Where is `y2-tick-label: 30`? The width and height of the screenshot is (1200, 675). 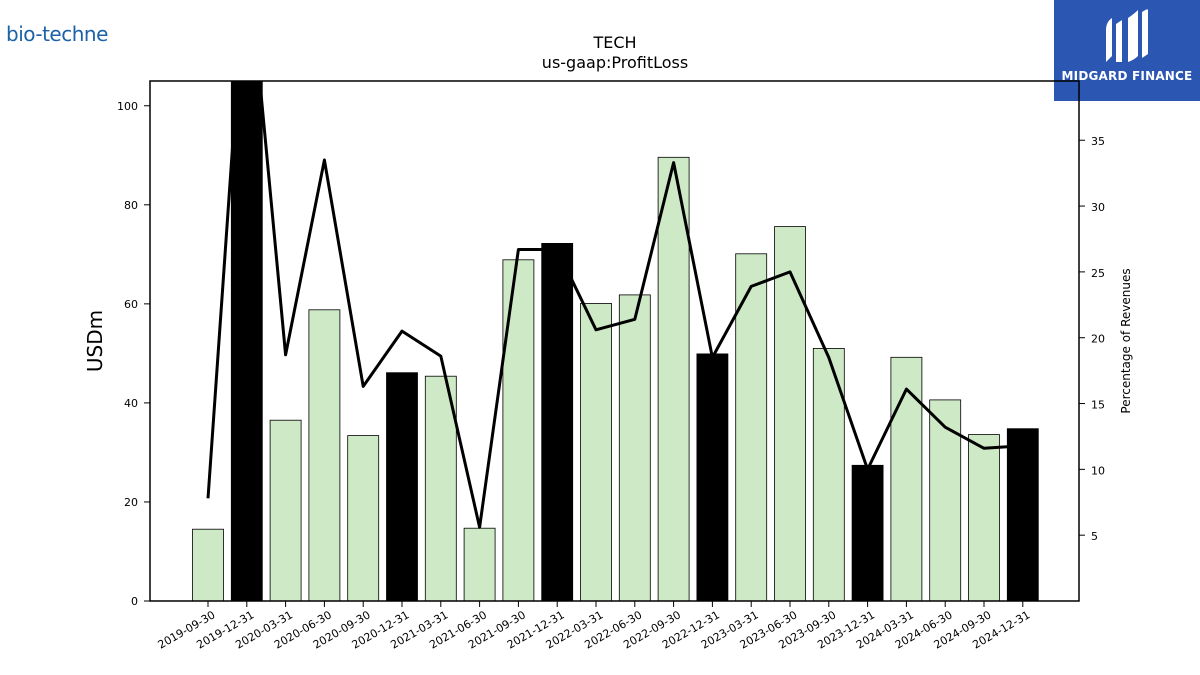
y2-tick-label: 30 is located at coordinates (1098, 207).